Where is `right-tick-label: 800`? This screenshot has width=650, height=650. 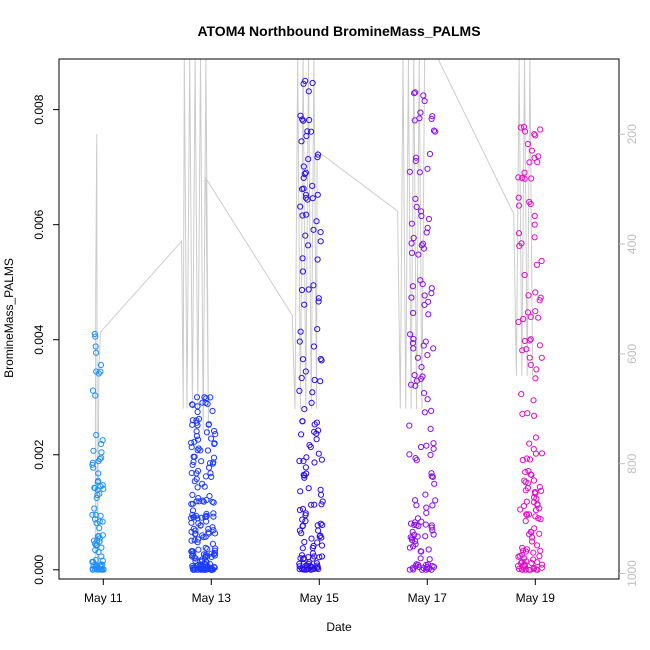
right-tick-label: 800 is located at coordinates (632, 463).